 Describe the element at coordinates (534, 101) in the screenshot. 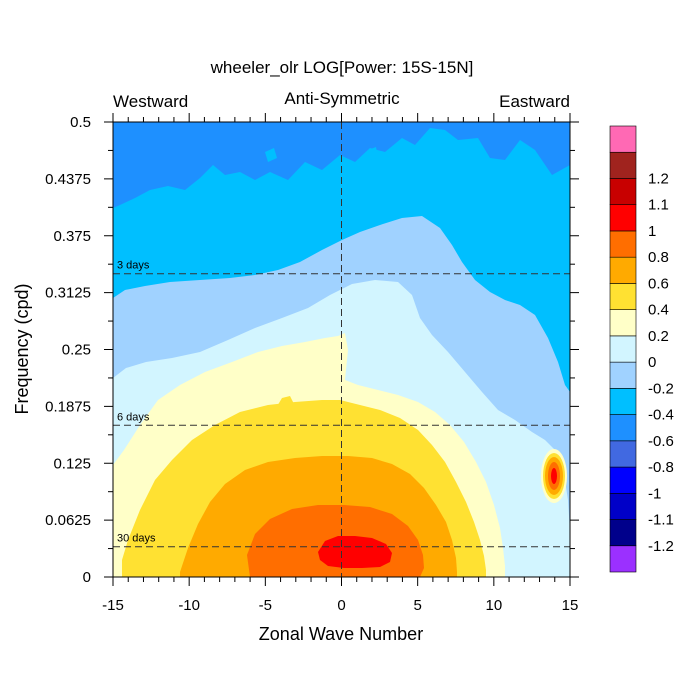

I see `eastward-label: Eastward` at that location.